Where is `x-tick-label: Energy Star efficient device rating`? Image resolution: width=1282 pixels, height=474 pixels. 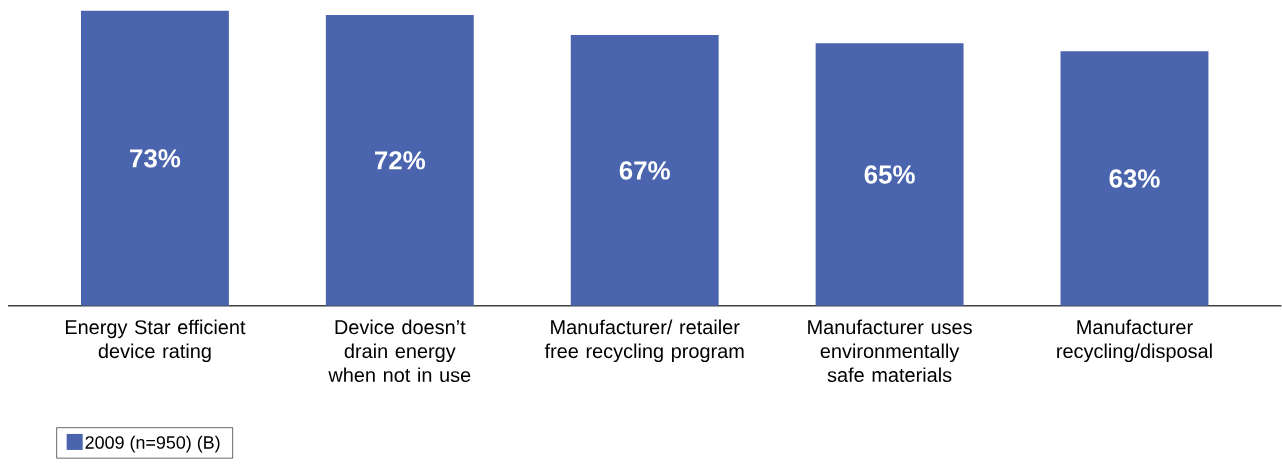 x-tick-label: Energy Star efficient device rating is located at coordinates (155, 341).